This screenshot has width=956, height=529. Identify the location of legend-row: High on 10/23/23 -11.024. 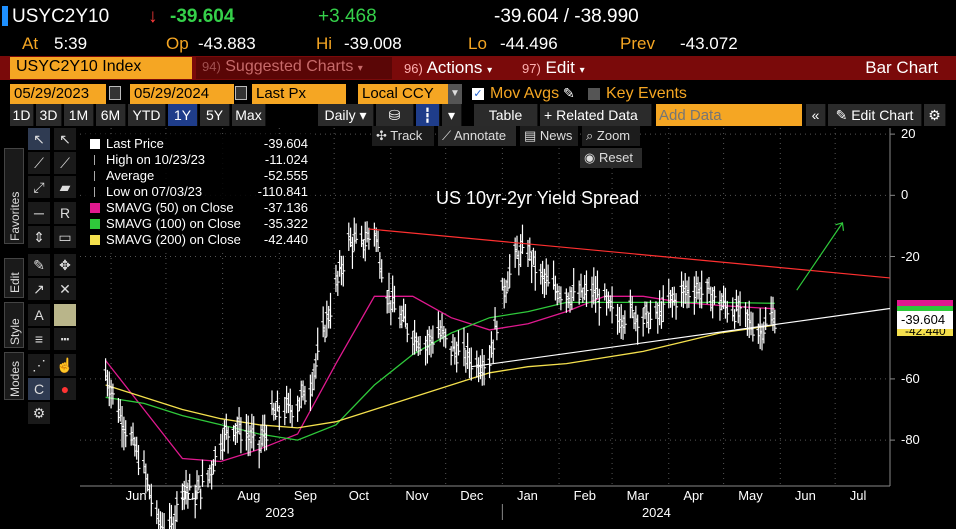
(201, 160).